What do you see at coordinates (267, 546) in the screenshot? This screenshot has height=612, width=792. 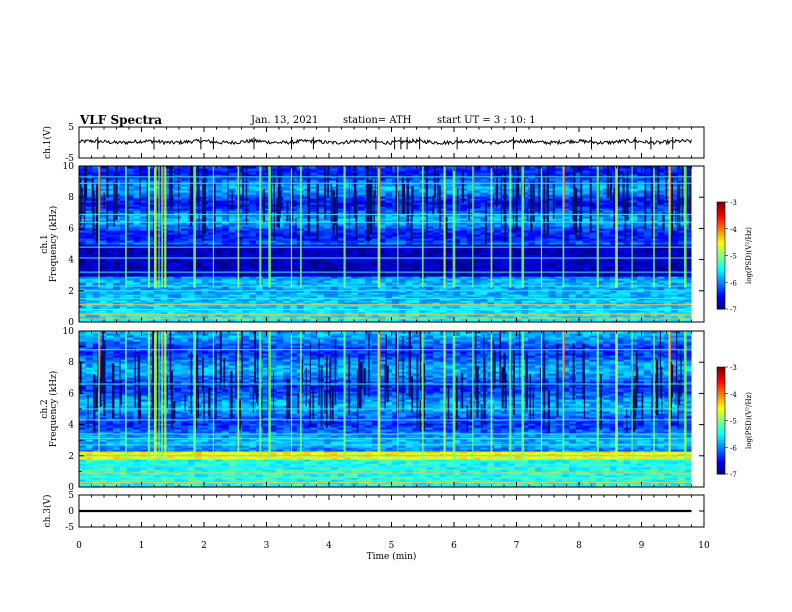 I see `xtick-label-3: 3` at bounding box center [267, 546].